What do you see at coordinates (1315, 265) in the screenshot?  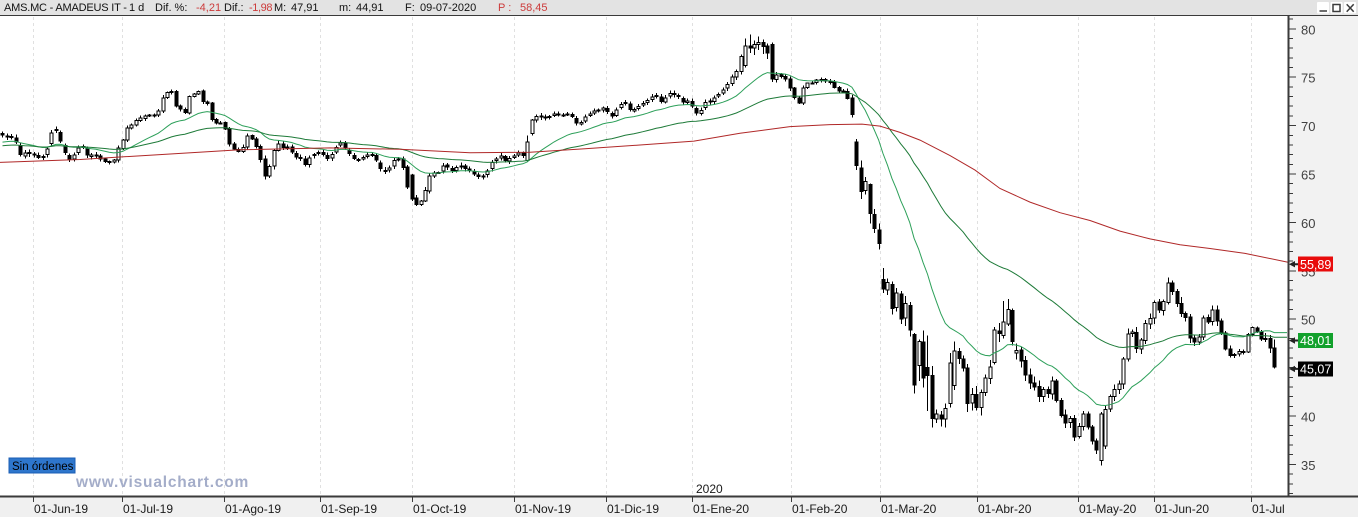 I see `svg-text: 55,89` at bounding box center [1315, 265].